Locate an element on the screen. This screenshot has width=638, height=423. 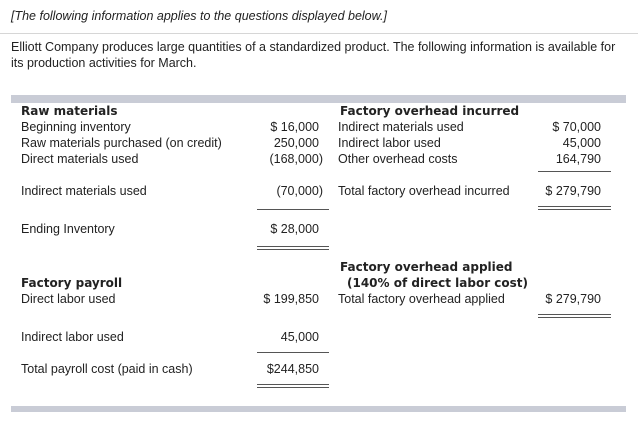
payroll-indirect-value: 45,000 is located at coordinates (299, 337).